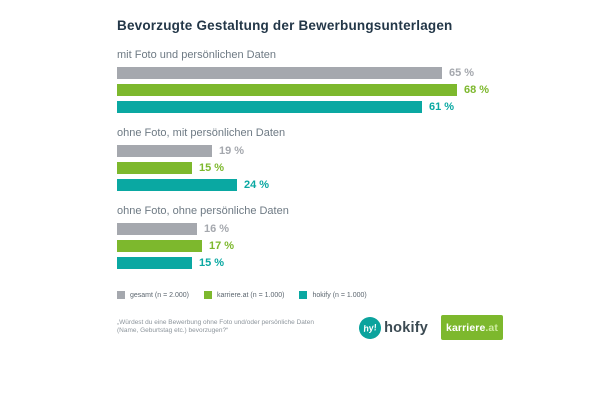  I want to click on legend-item-hokify-n-1-000: hokify (n = 1.000), so click(333, 295).